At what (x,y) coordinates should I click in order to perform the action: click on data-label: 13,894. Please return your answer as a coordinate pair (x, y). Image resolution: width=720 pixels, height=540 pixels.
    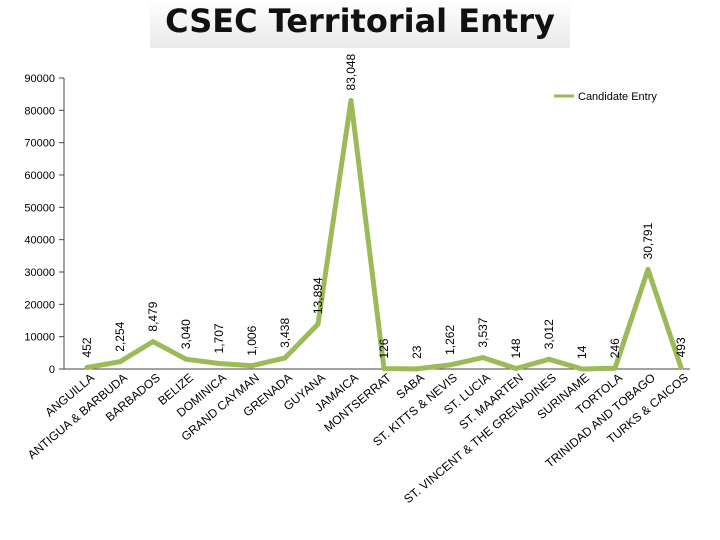
    Looking at the image, I should click on (318, 295).